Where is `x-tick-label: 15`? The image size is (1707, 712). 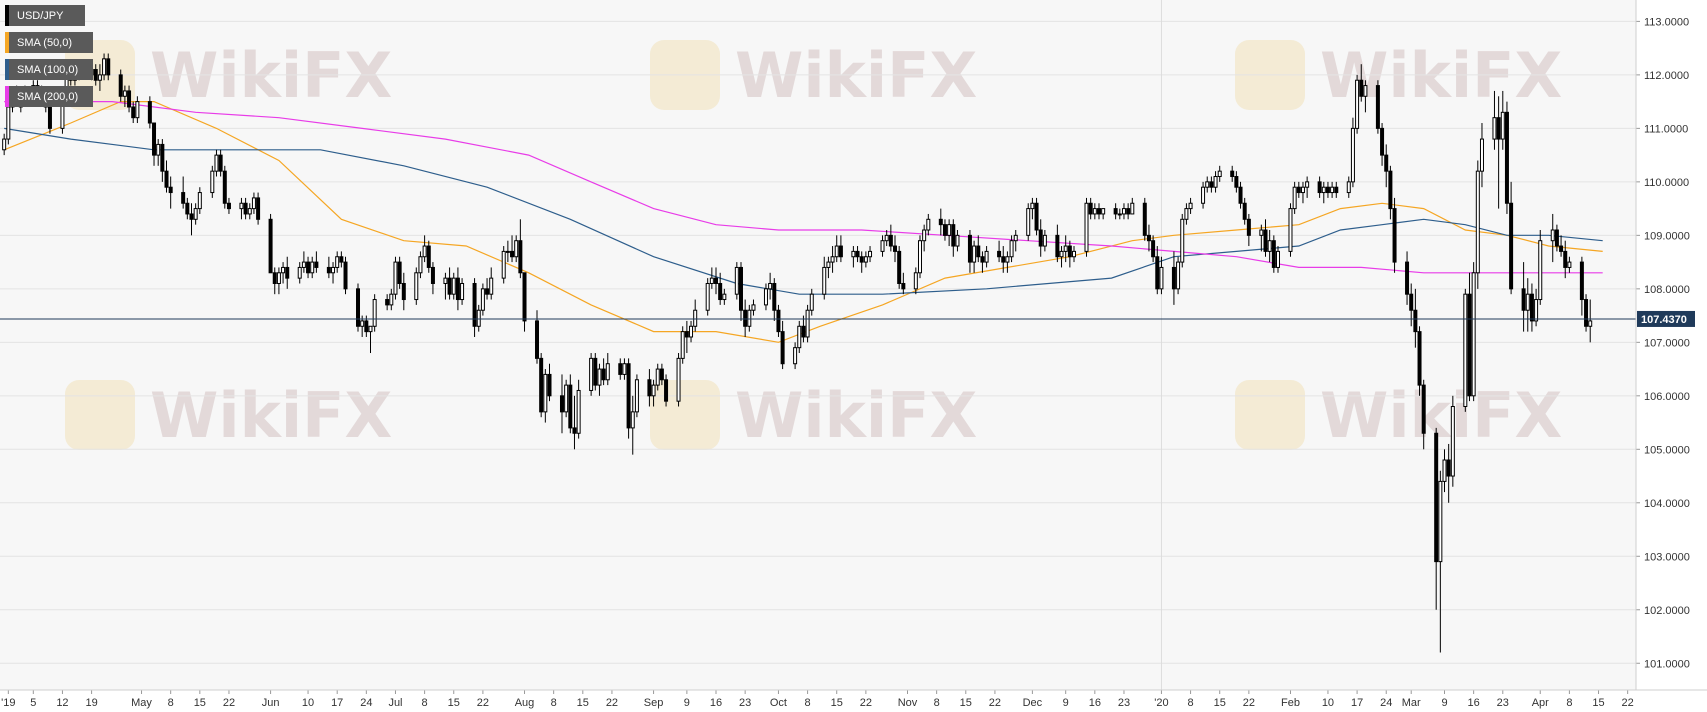 x-tick-label: 15 is located at coordinates (583, 703).